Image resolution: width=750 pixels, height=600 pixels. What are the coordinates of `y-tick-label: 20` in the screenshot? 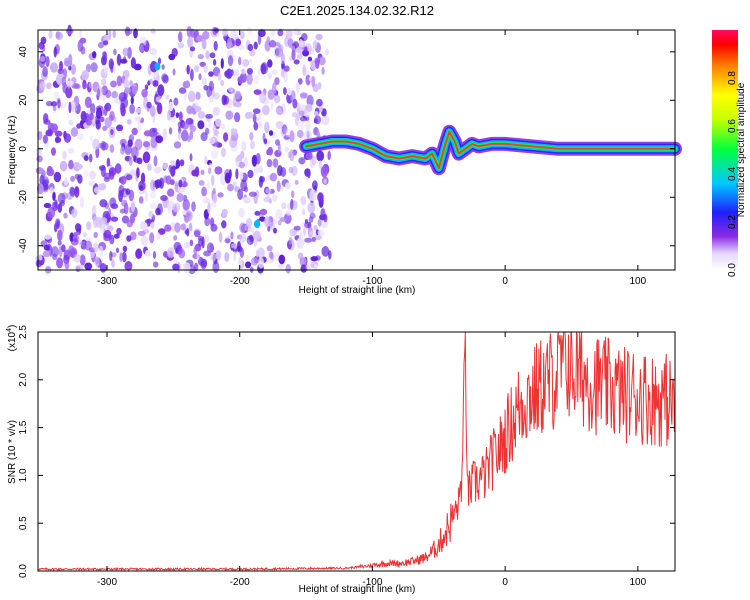 It's located at (23, 100).